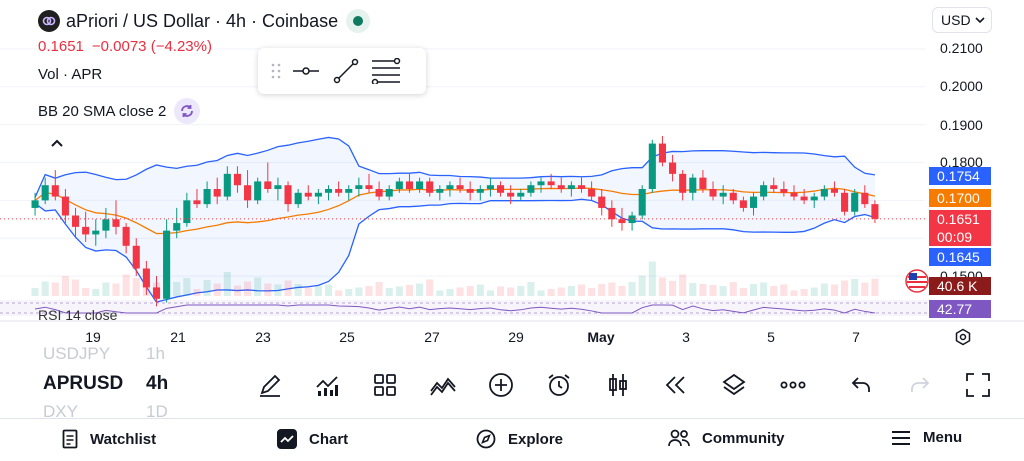 Image resolution: width=1024 pixels, height=461 pixels. I want to click on currency-select: USD, so click(962, 20).